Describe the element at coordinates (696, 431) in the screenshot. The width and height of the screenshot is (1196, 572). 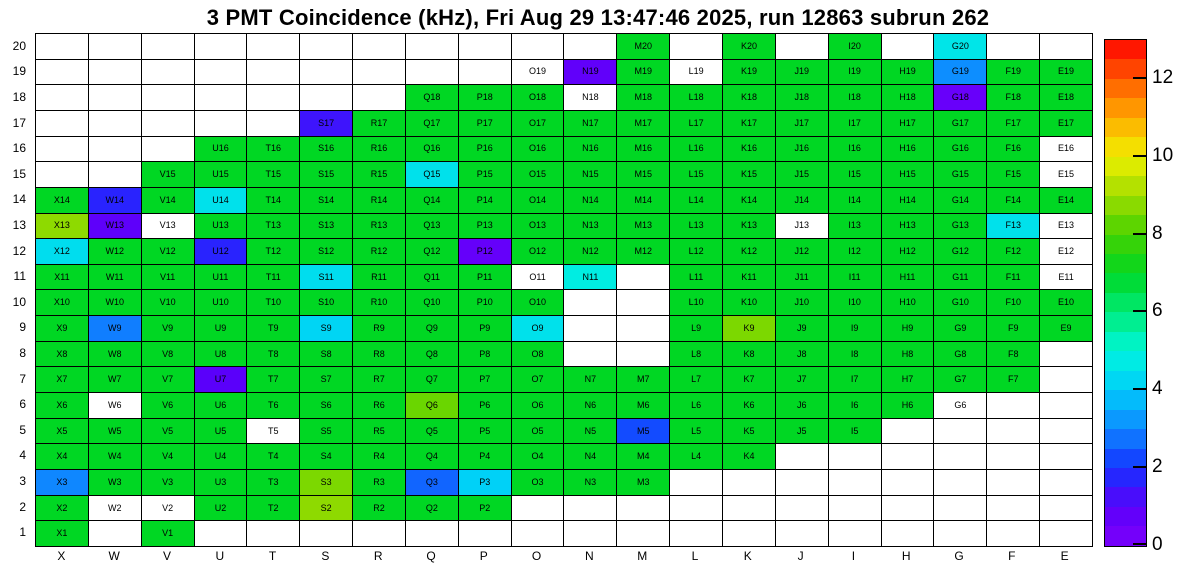
I see `heatmap-cell: L5` at that location.